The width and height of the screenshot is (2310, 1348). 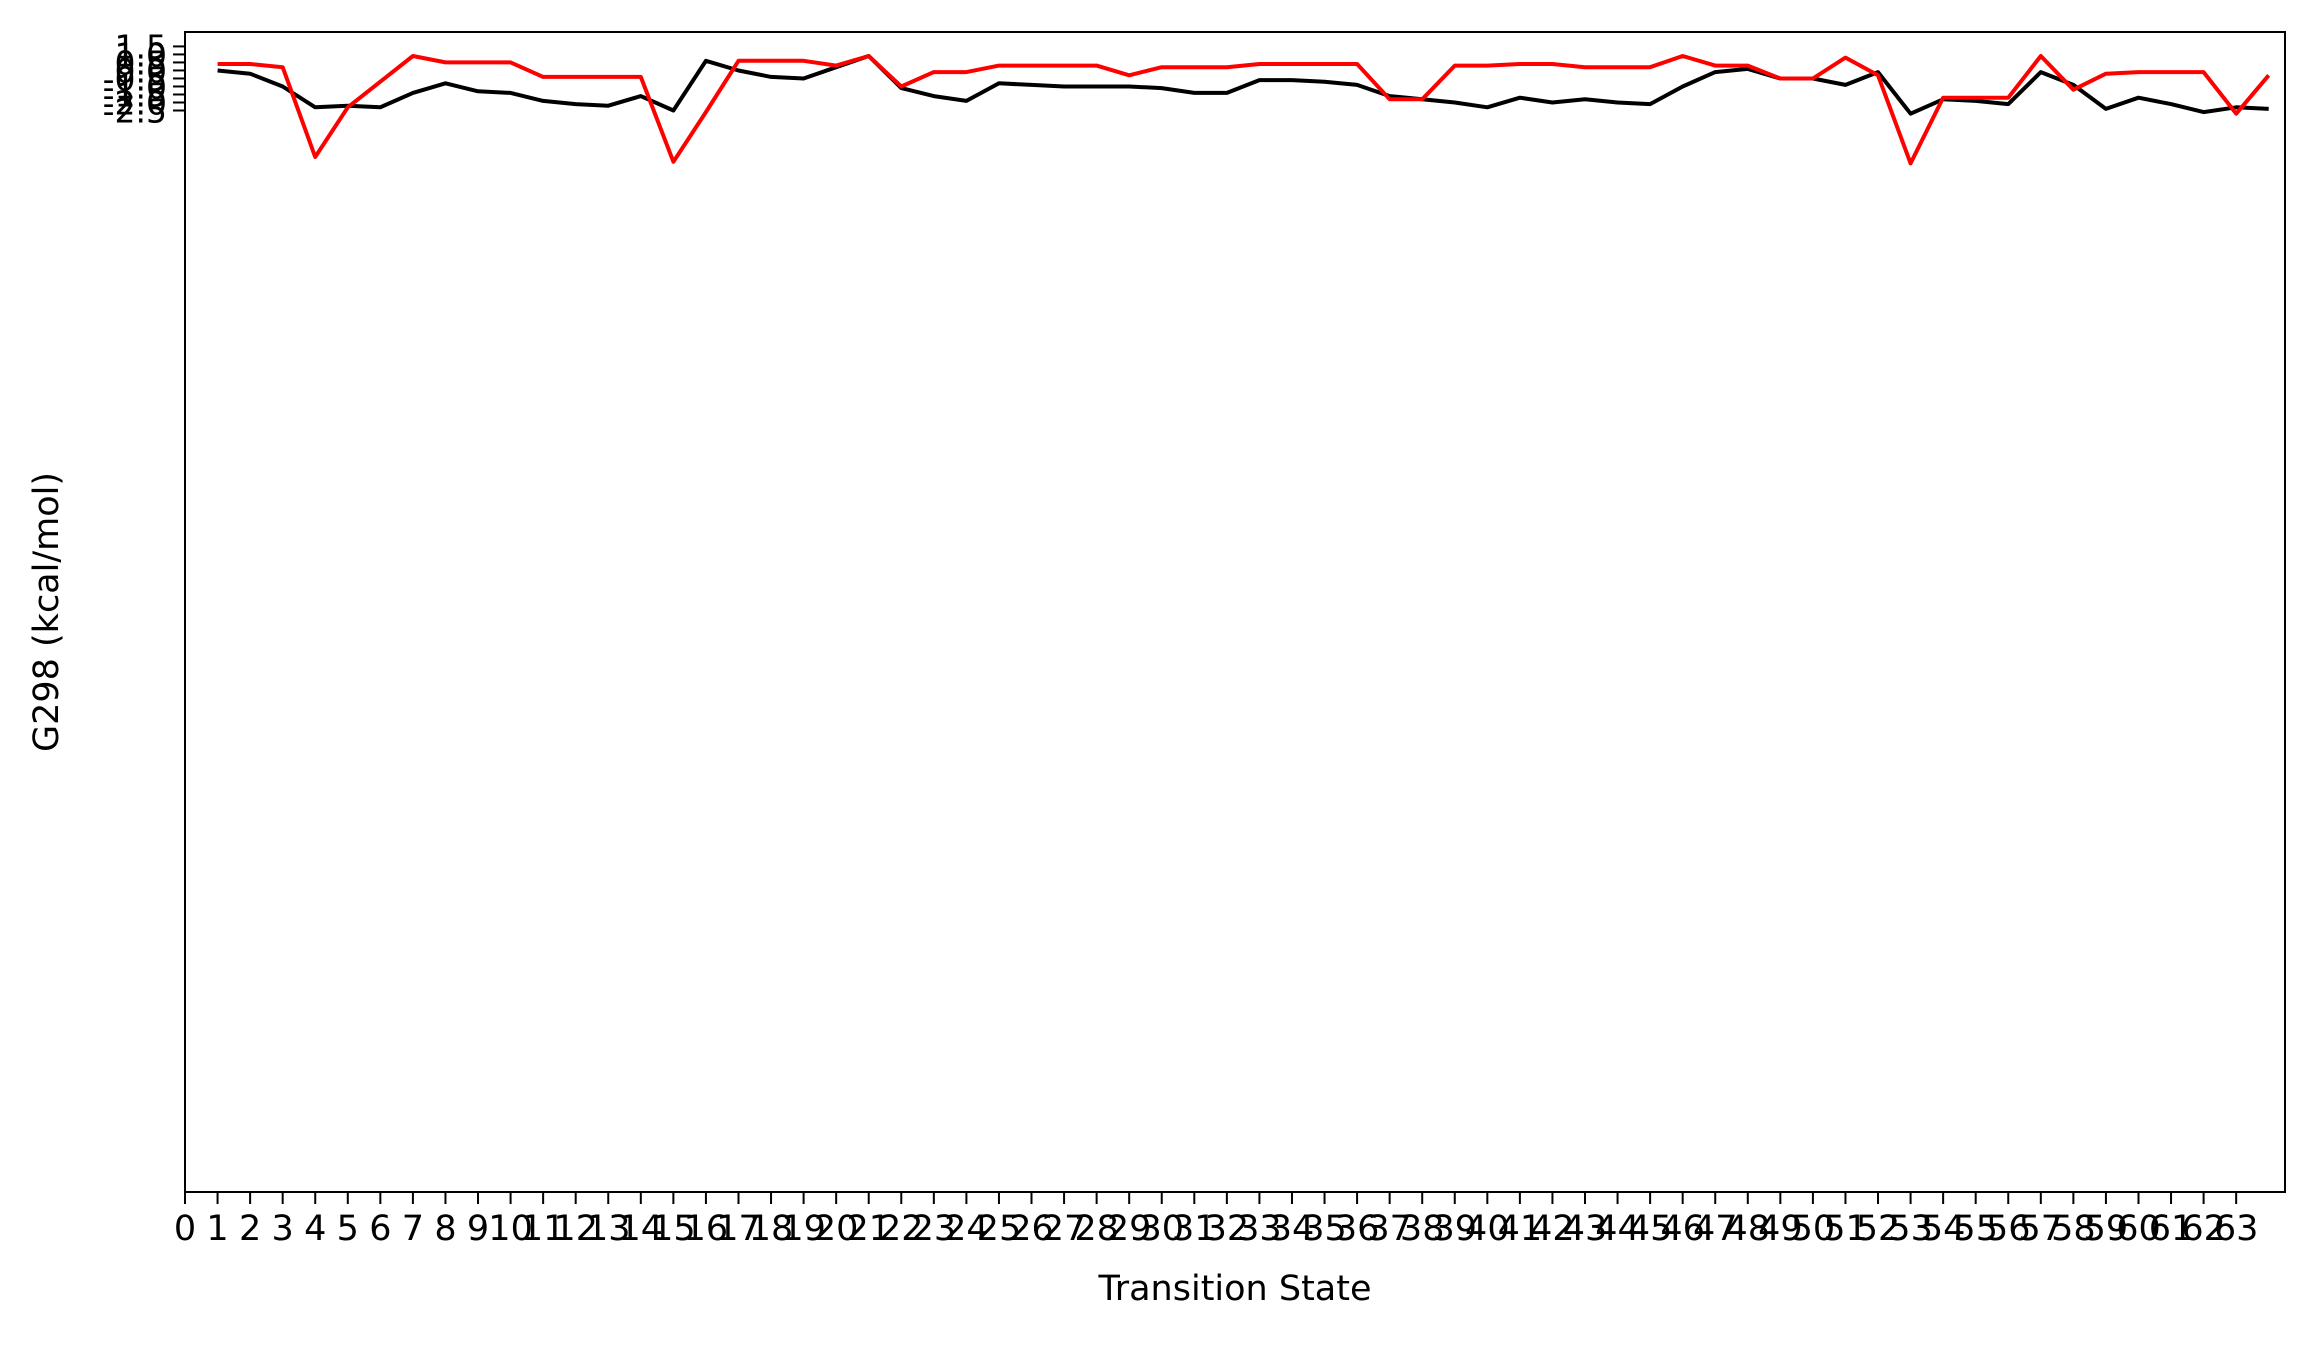 What do you see at coordinates (217, 1229) in the screenshot?
I see `x-tick-label: 1` at bounding box center [217, 1229].